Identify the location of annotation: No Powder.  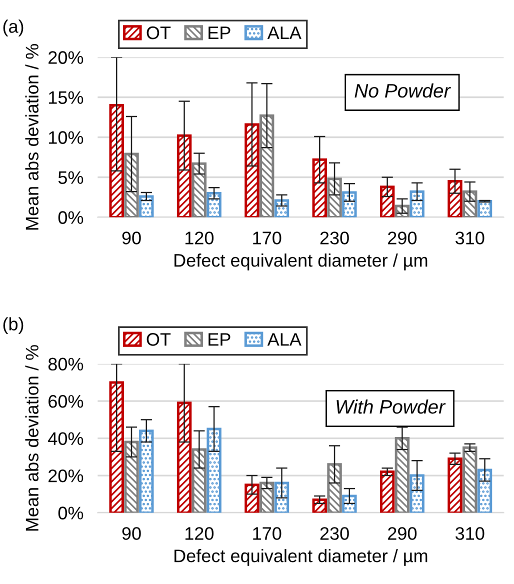
(402, 90).